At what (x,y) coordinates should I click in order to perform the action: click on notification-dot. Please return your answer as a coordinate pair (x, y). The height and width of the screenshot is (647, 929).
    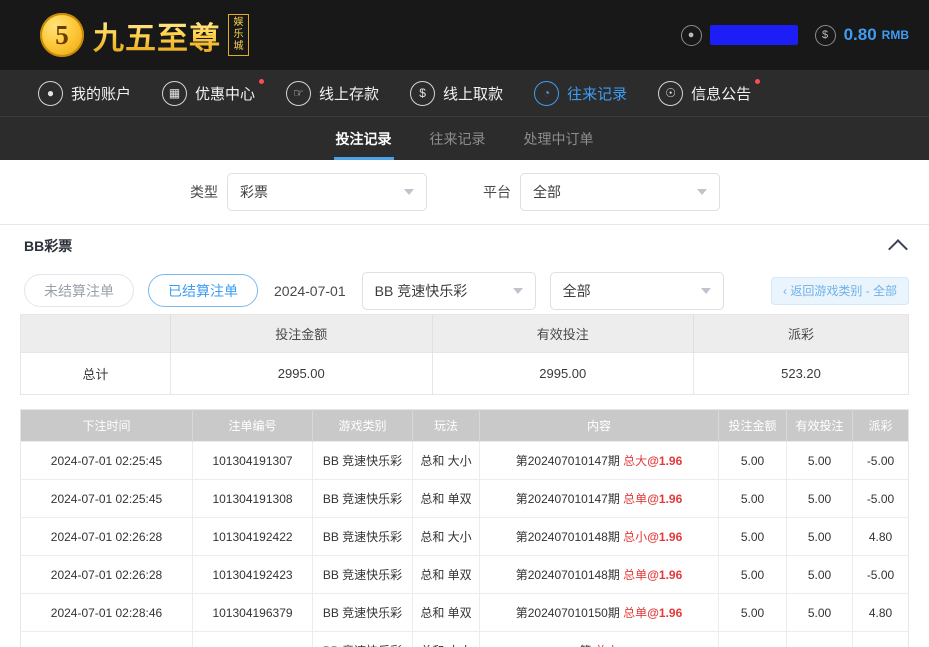
    Looking at the image, I should click on (758, 81).